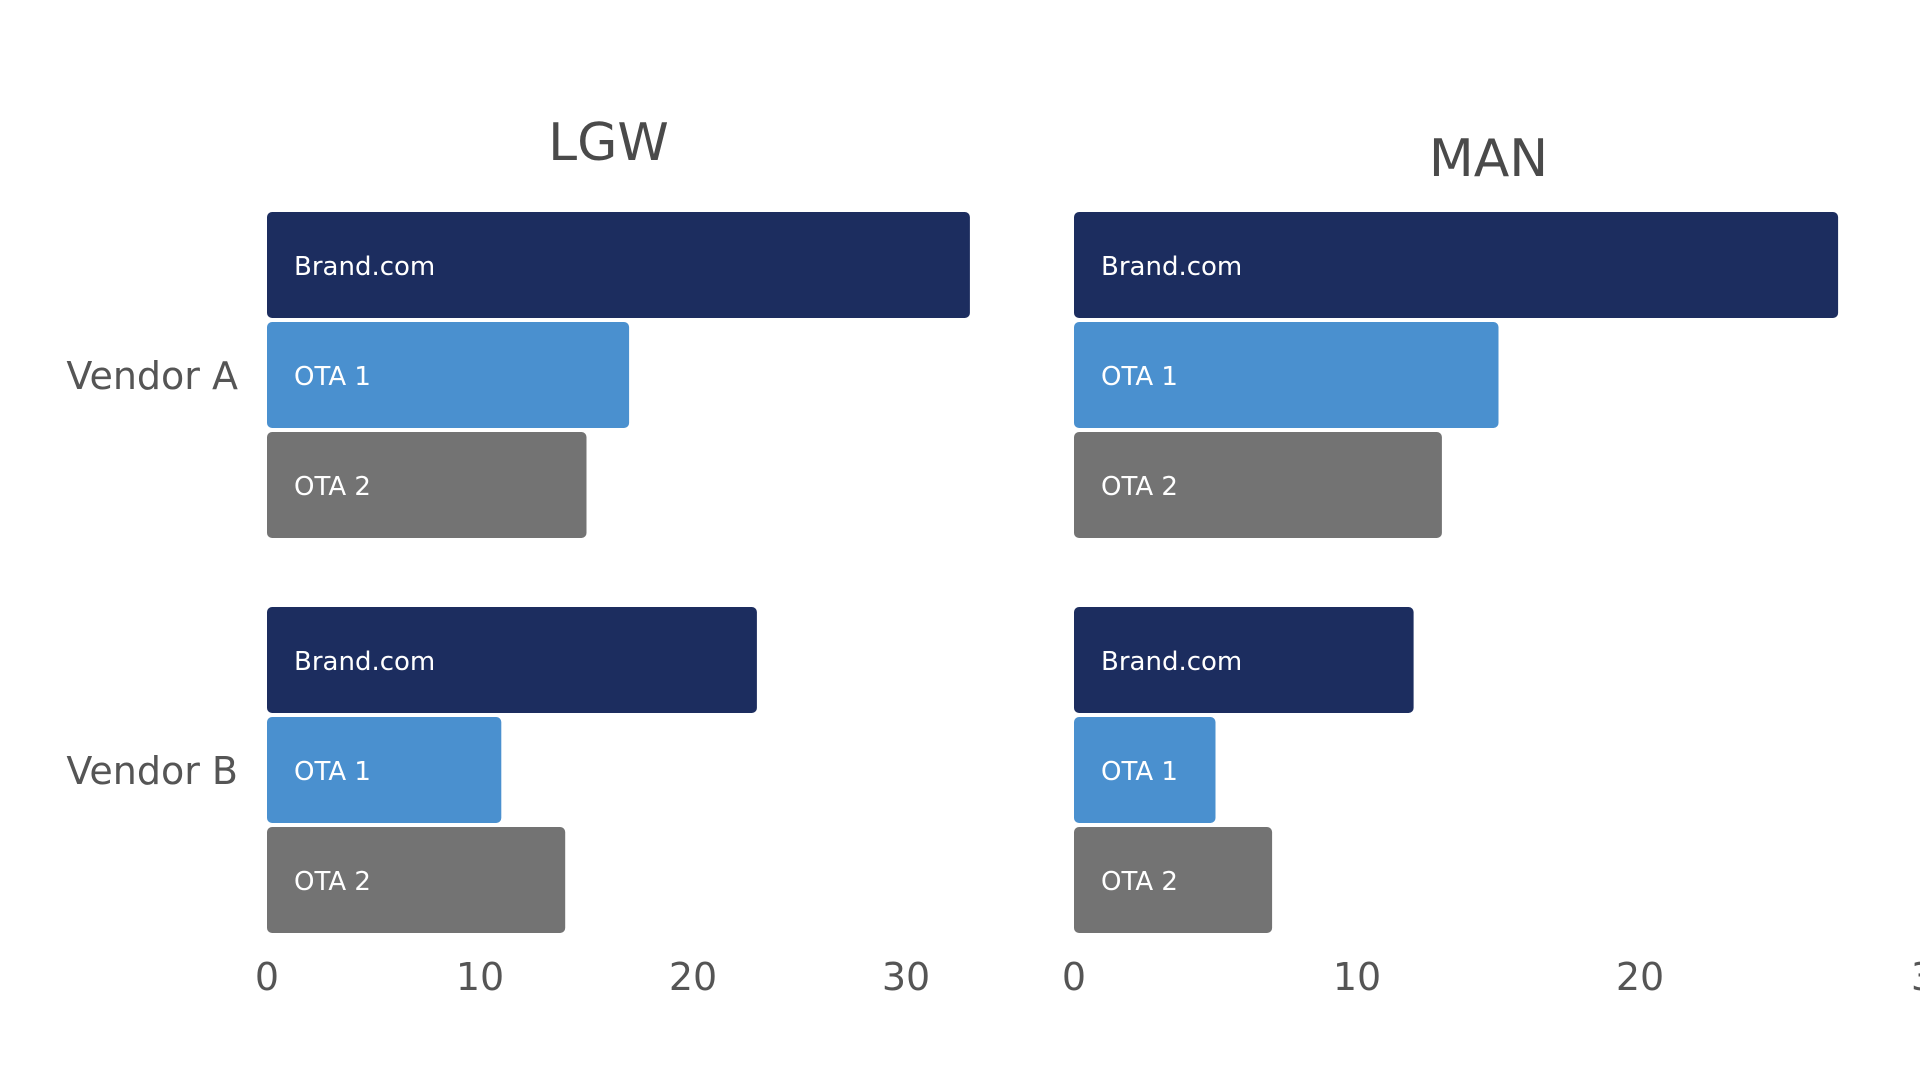 The image size is (1920, 1080). Describe the element at coordinates (1488, 159) in the screenshot. I see `panel-title: MAN` at that location.